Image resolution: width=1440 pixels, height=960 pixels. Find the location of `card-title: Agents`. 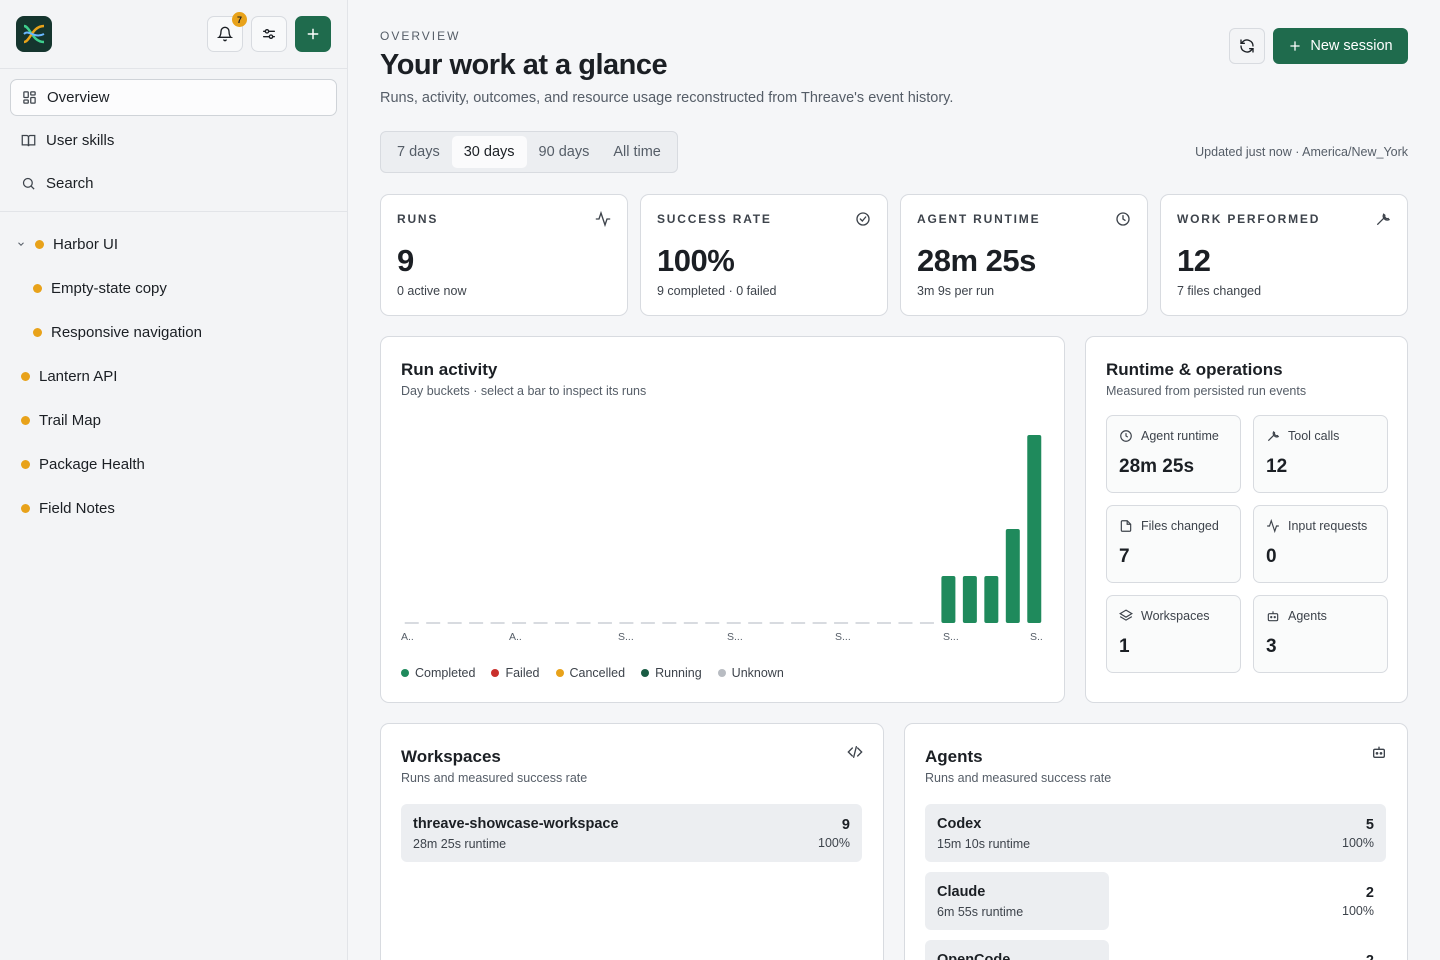

card-title: Agents is located at coordinates (954, 756).